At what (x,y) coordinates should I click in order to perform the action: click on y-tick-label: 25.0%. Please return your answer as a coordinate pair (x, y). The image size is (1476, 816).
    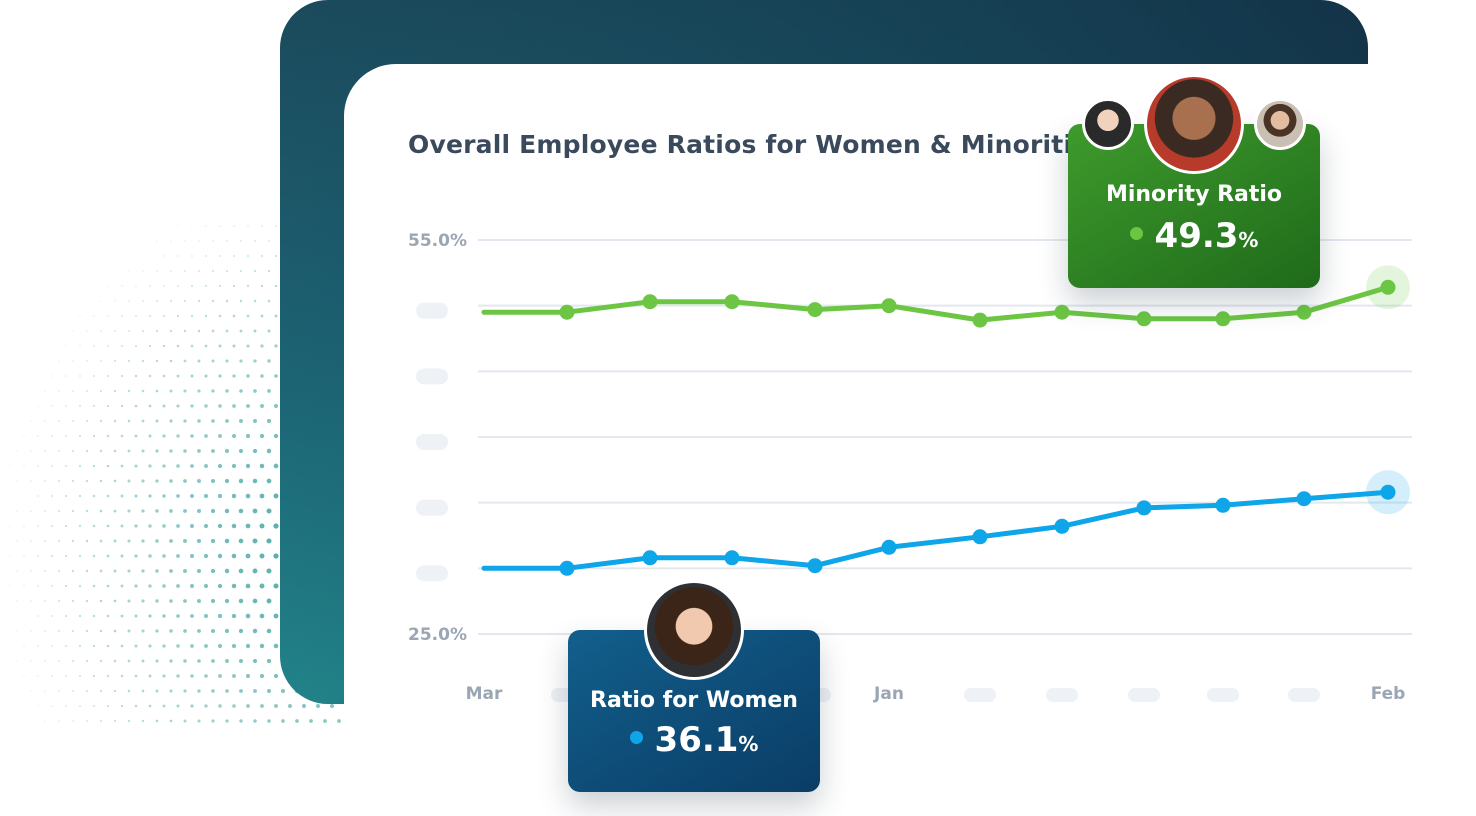
    Looking at the image, I should click on (437, 635).